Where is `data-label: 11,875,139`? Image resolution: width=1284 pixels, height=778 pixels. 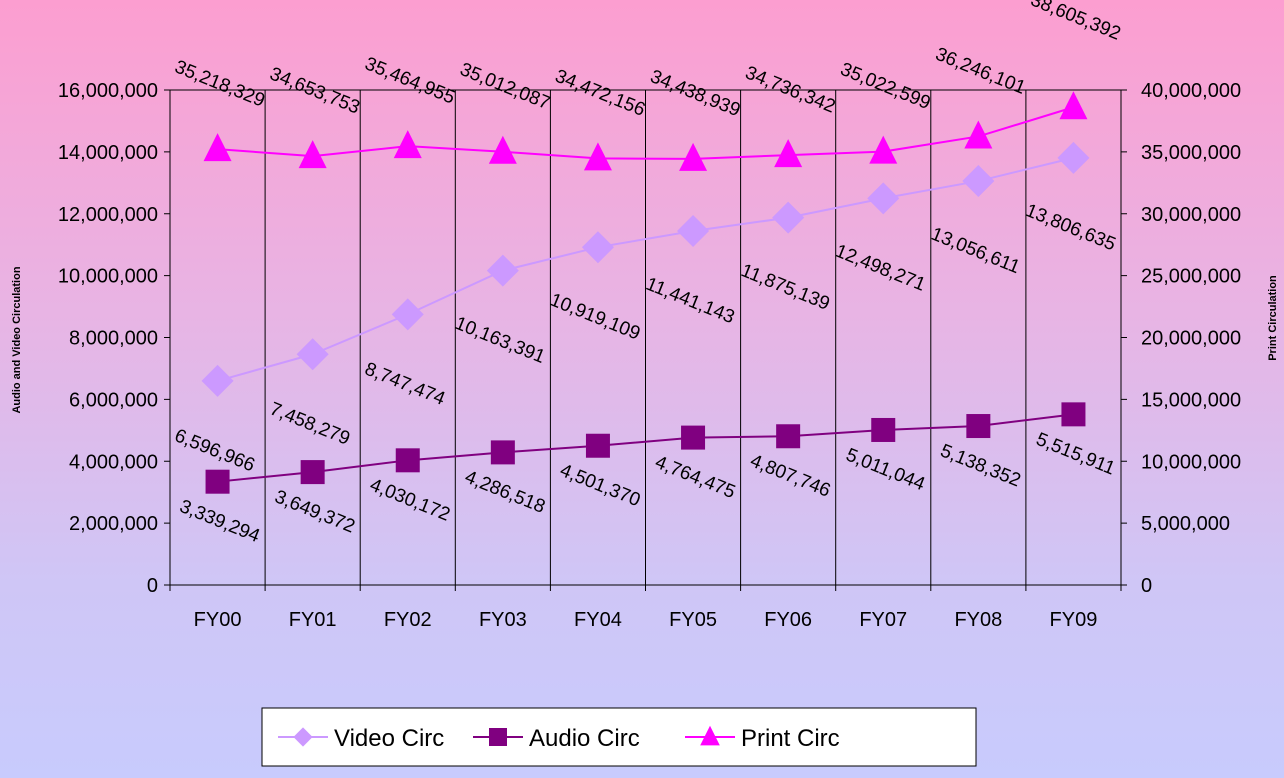 data-label: 11,875,139 is located at coordinates (785, 287).